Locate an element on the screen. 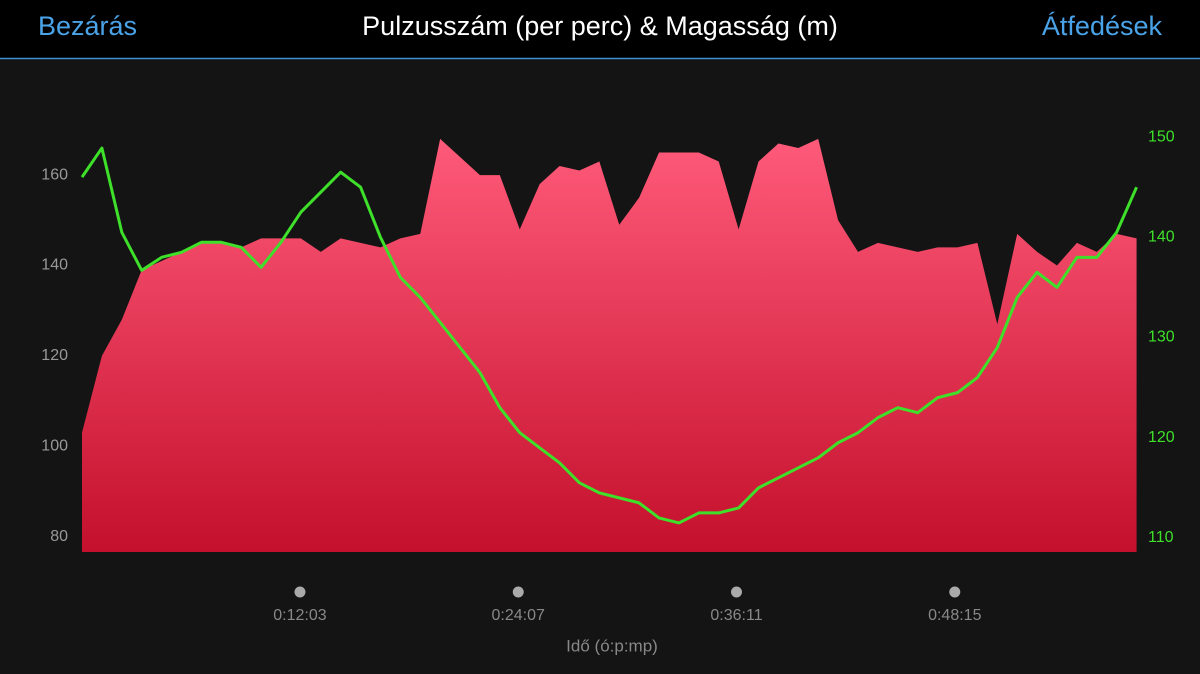 This screenshot has width=1200, height=674. header-bar is located at coordinates (600, 29).